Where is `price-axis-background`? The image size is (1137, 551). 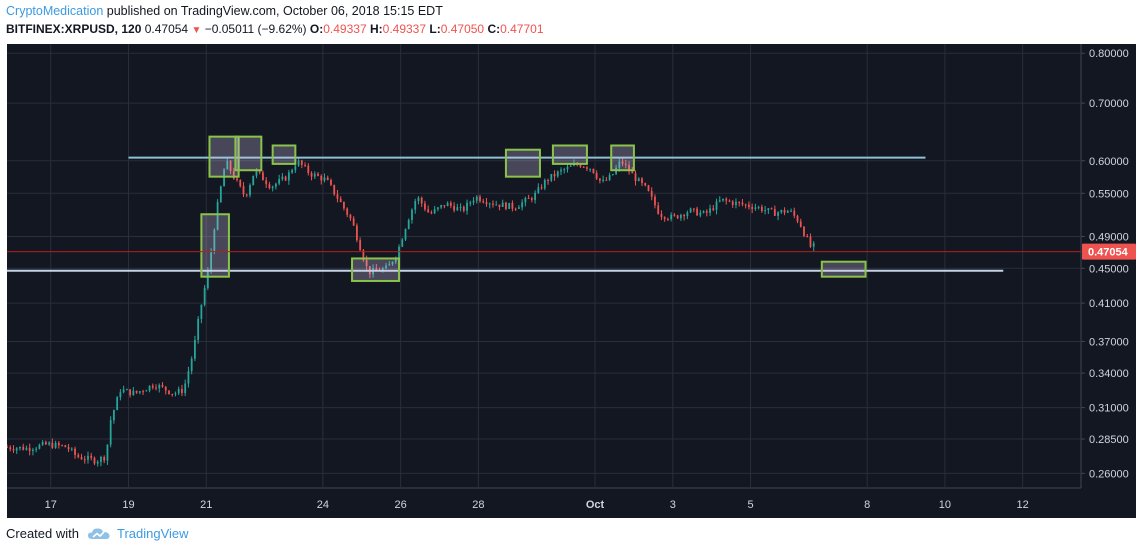 price-axis-background is located at coordinates (1108, 266).